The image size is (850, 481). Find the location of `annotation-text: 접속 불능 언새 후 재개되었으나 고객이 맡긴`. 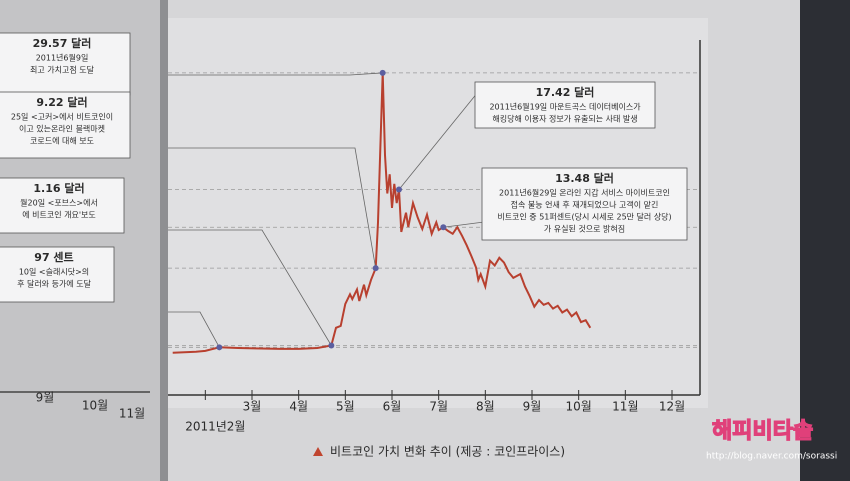

annotation-text: 접속 불능 언새 후 재개되었으나 고객이 맡긴 is located at coordinates (585, 205).